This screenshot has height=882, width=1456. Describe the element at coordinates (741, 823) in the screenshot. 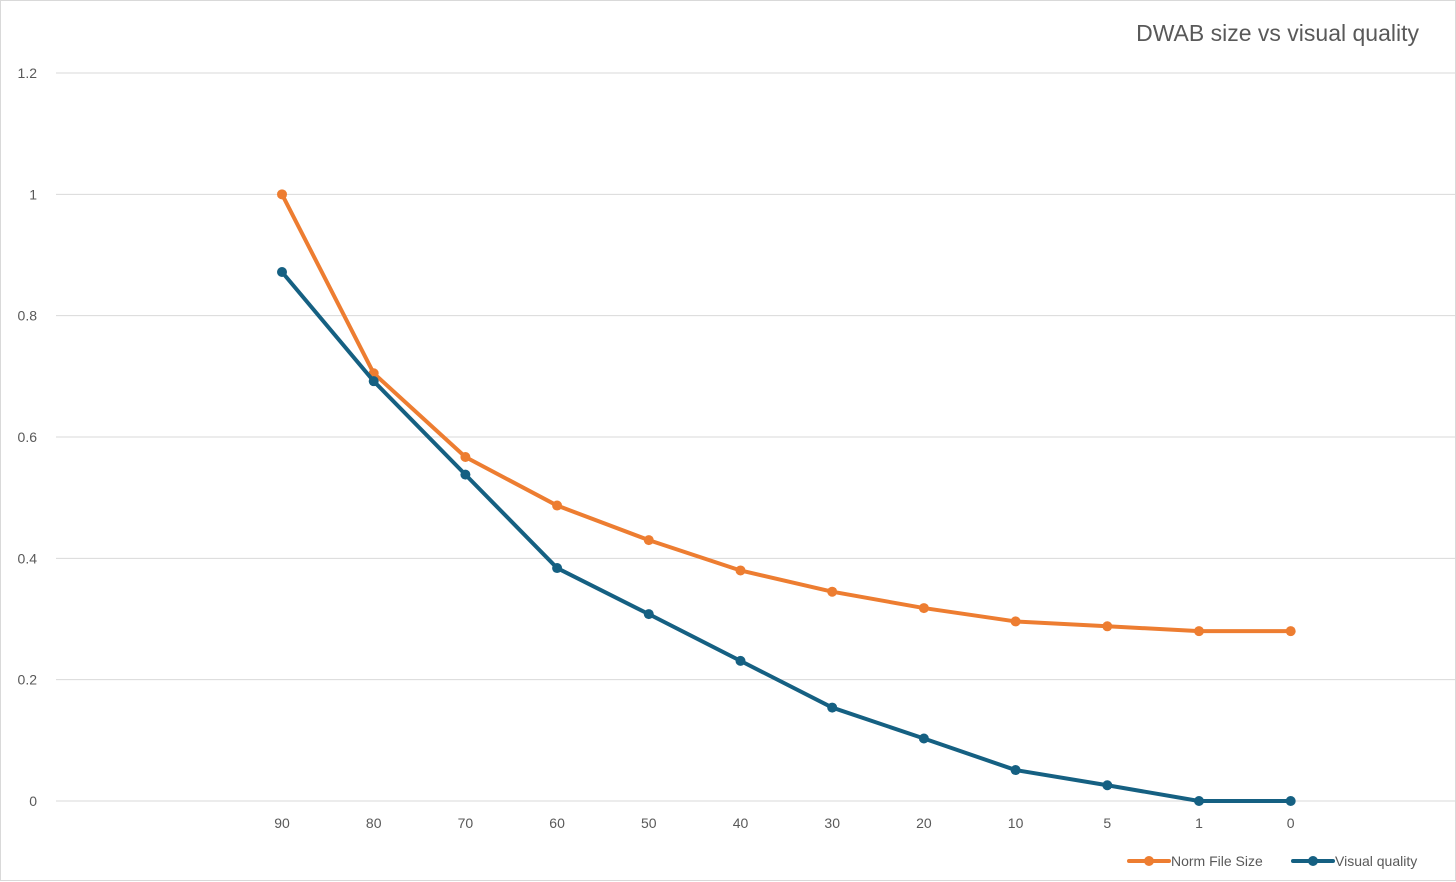

I see `x-tick-label: 40` at that location.